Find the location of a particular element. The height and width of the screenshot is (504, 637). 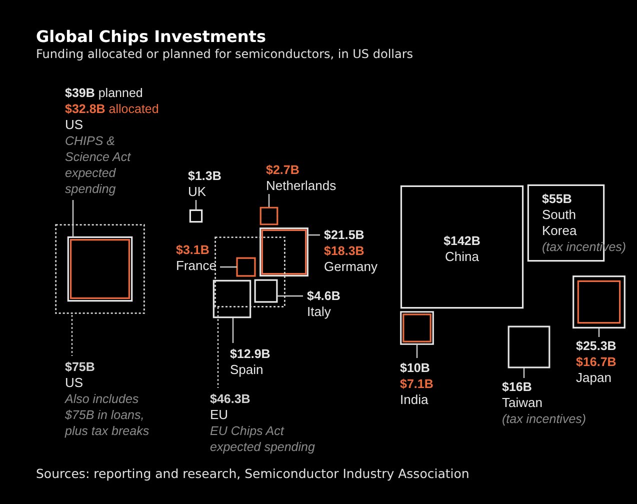

category-label: Japan is located at coordinates (594, 377).